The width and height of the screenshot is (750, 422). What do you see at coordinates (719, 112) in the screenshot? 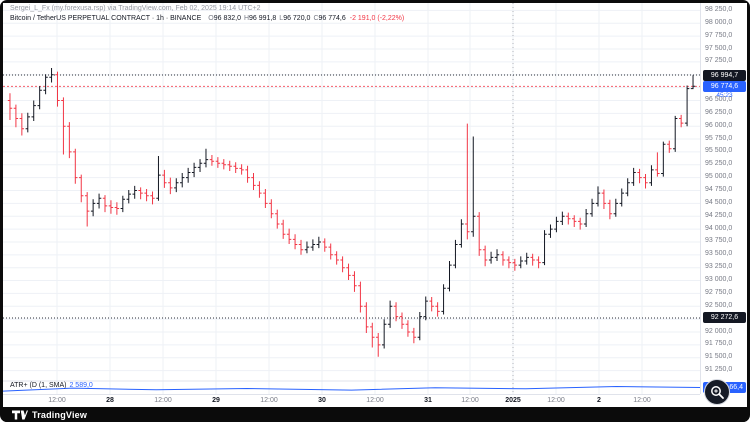
I see `price-tick-label: 96 250,0` at bounding box center [719, 112].